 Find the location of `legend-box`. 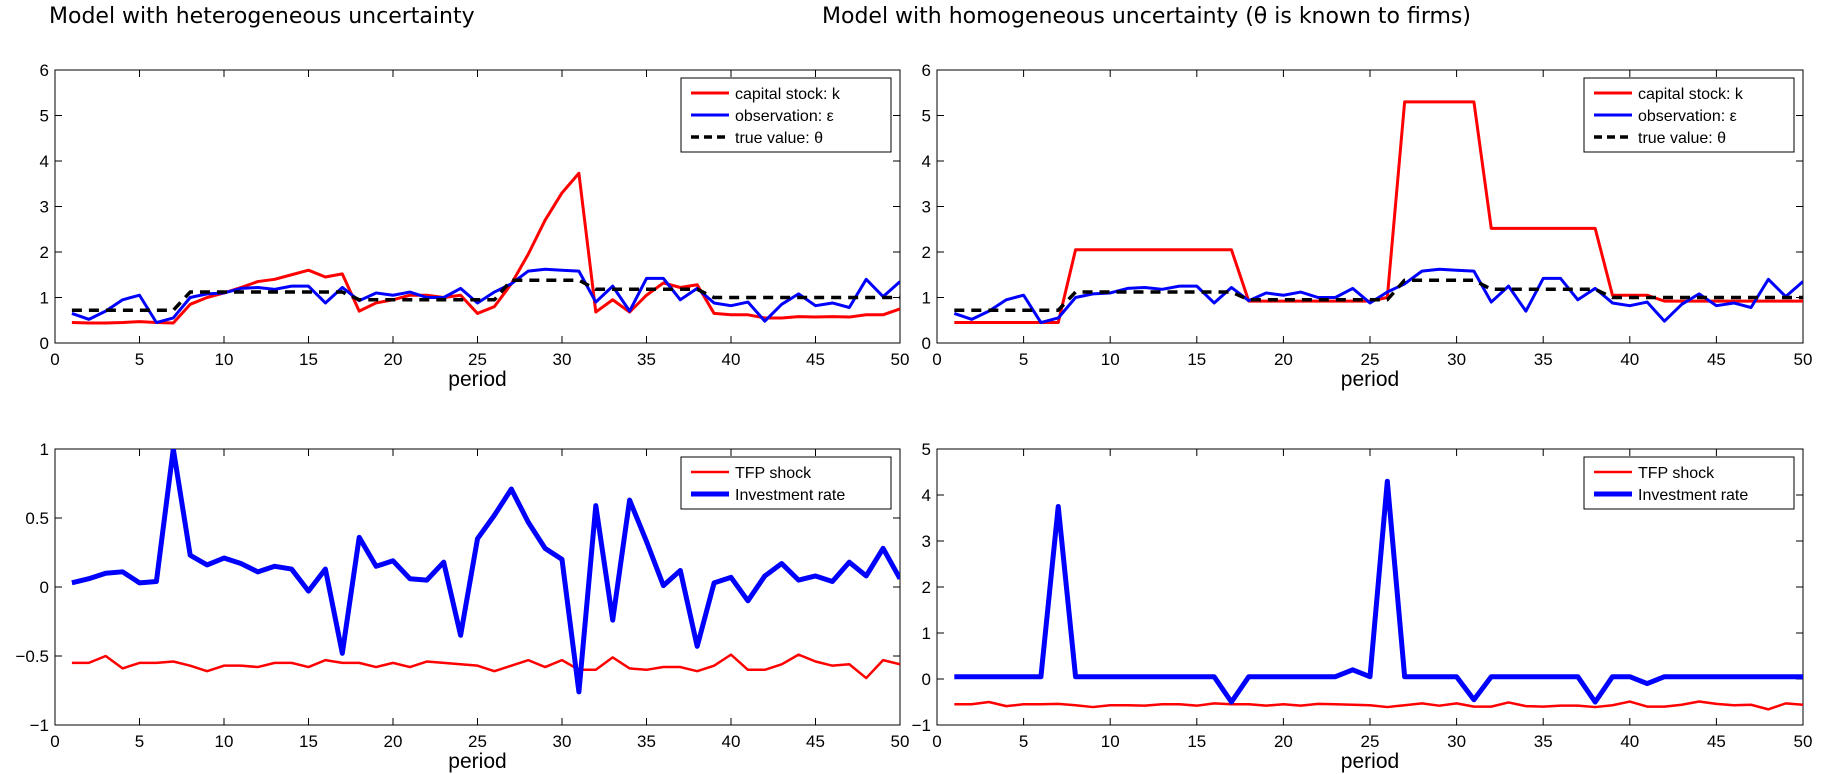

legend-box is located at coordinates (1689, 483).